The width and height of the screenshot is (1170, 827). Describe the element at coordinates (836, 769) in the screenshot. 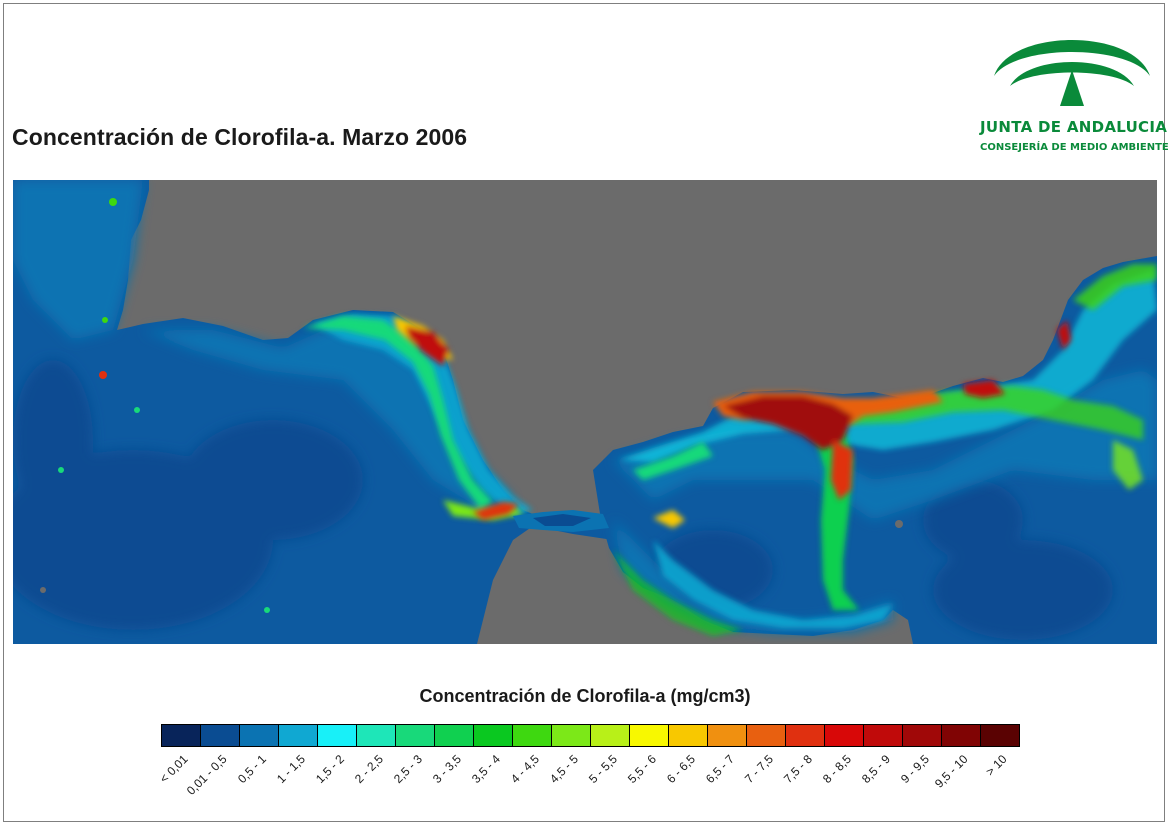

I see `legend-label: 8 - 8,5` at that location.